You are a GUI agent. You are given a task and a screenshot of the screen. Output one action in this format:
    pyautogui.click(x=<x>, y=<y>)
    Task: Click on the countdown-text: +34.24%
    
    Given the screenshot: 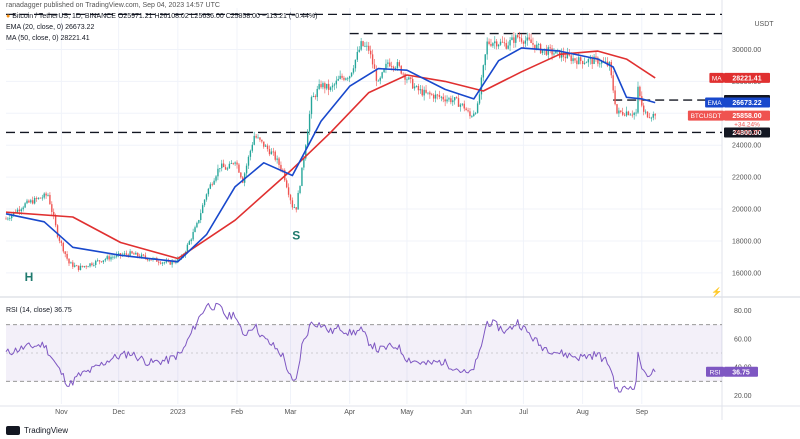 What is the action you would take?
    pyautogui.click(x=747, y=125)
    